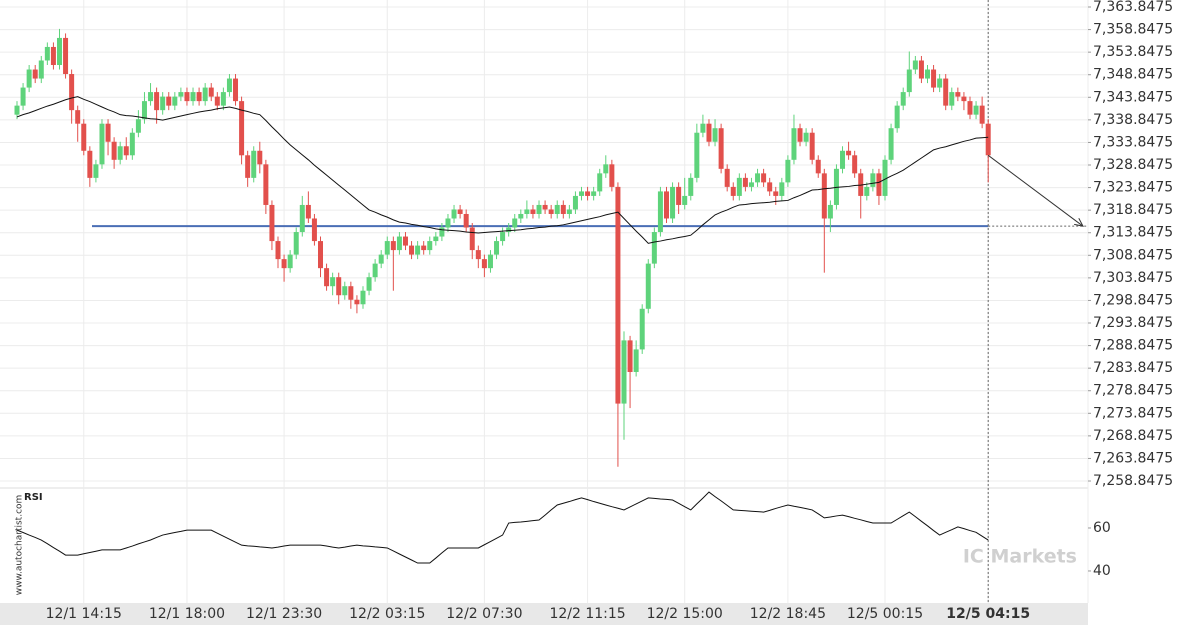  What do you see at coordinates (1133, 120) in the screenshot?
I see `y-tick-label: 7,338.8475` at bounding box center [1133, 120].